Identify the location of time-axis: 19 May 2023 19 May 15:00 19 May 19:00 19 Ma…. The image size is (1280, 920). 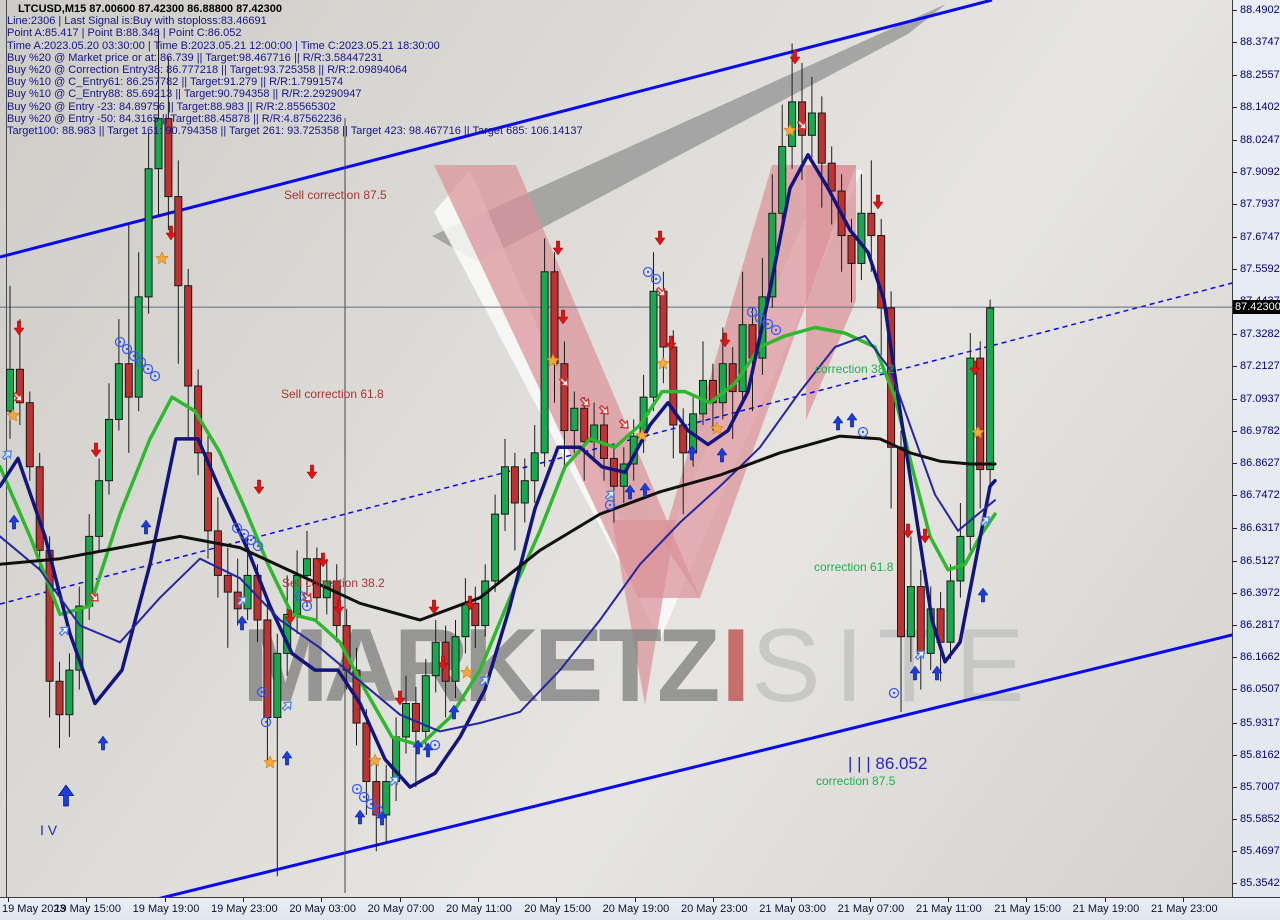
(640, 908).